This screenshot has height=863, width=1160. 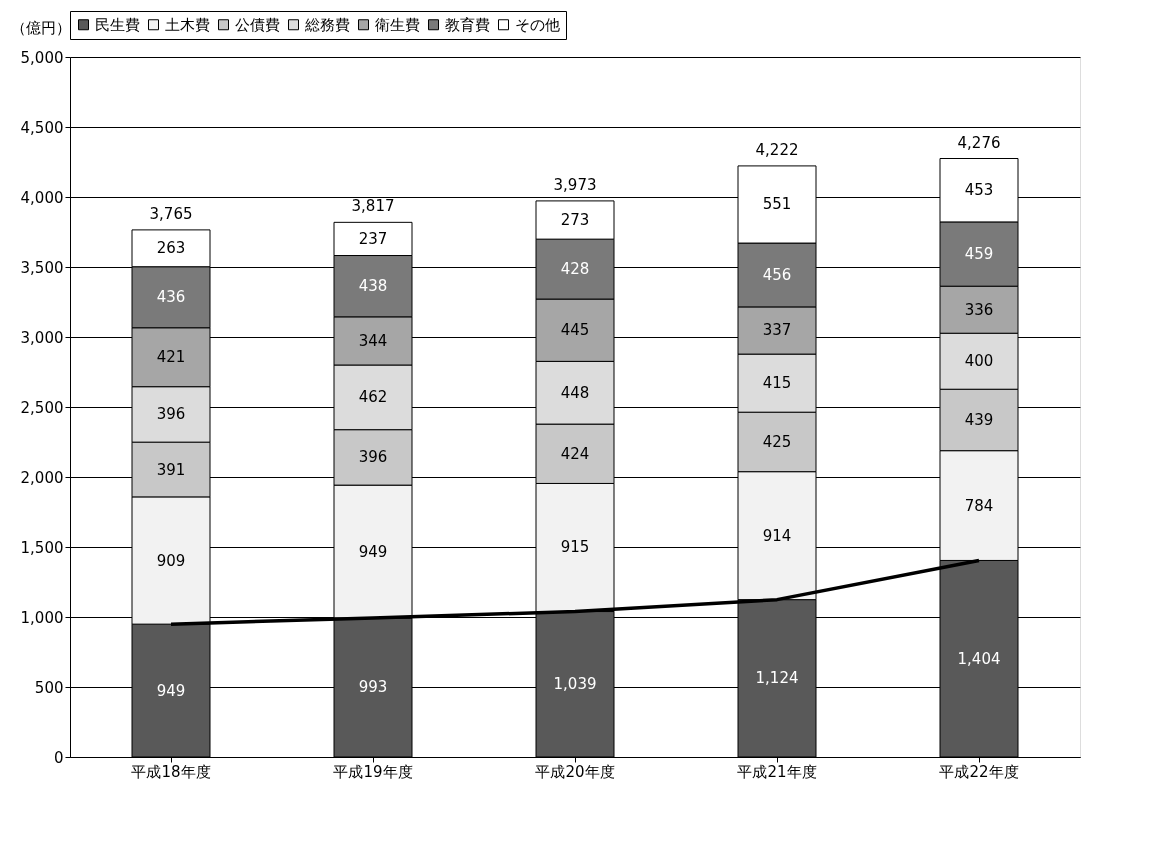 I want to click on x-tick-label: 平成19年度, so click(x=373, y=771).